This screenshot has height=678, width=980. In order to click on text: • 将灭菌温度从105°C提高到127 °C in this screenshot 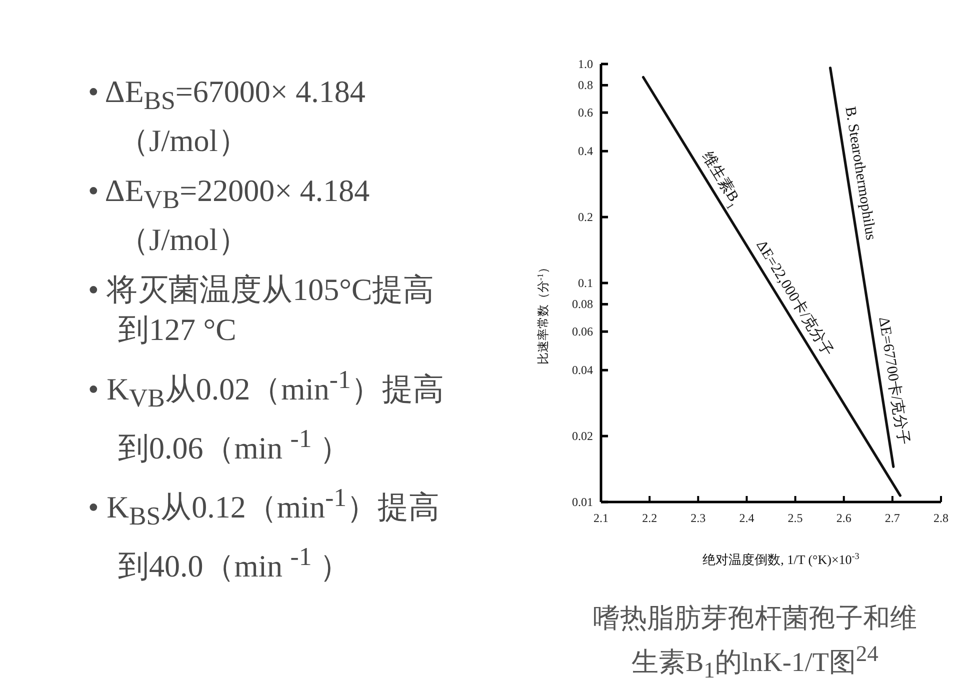, I will do `click(262, 310)`.